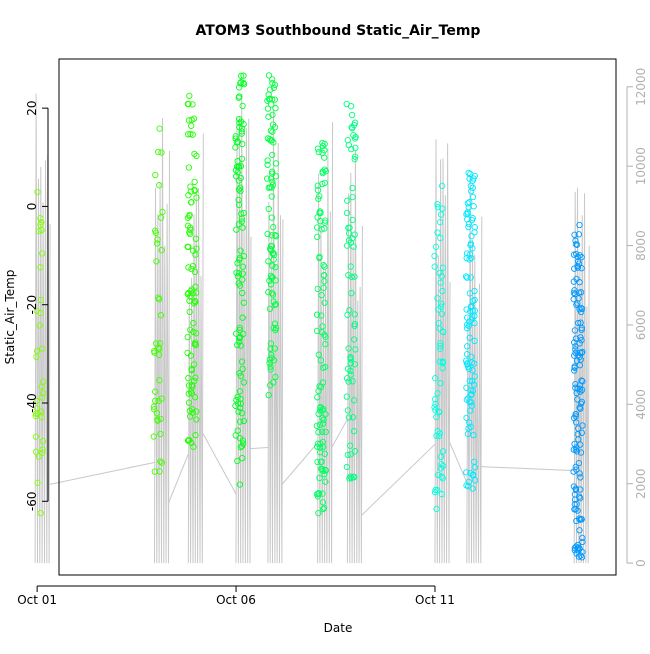 Image resolution: width=650 pixels, height=654 pixels. Describe the element at coordinates (338, 628) in the screenshot. I see `x-axis-label: Date` at that location.